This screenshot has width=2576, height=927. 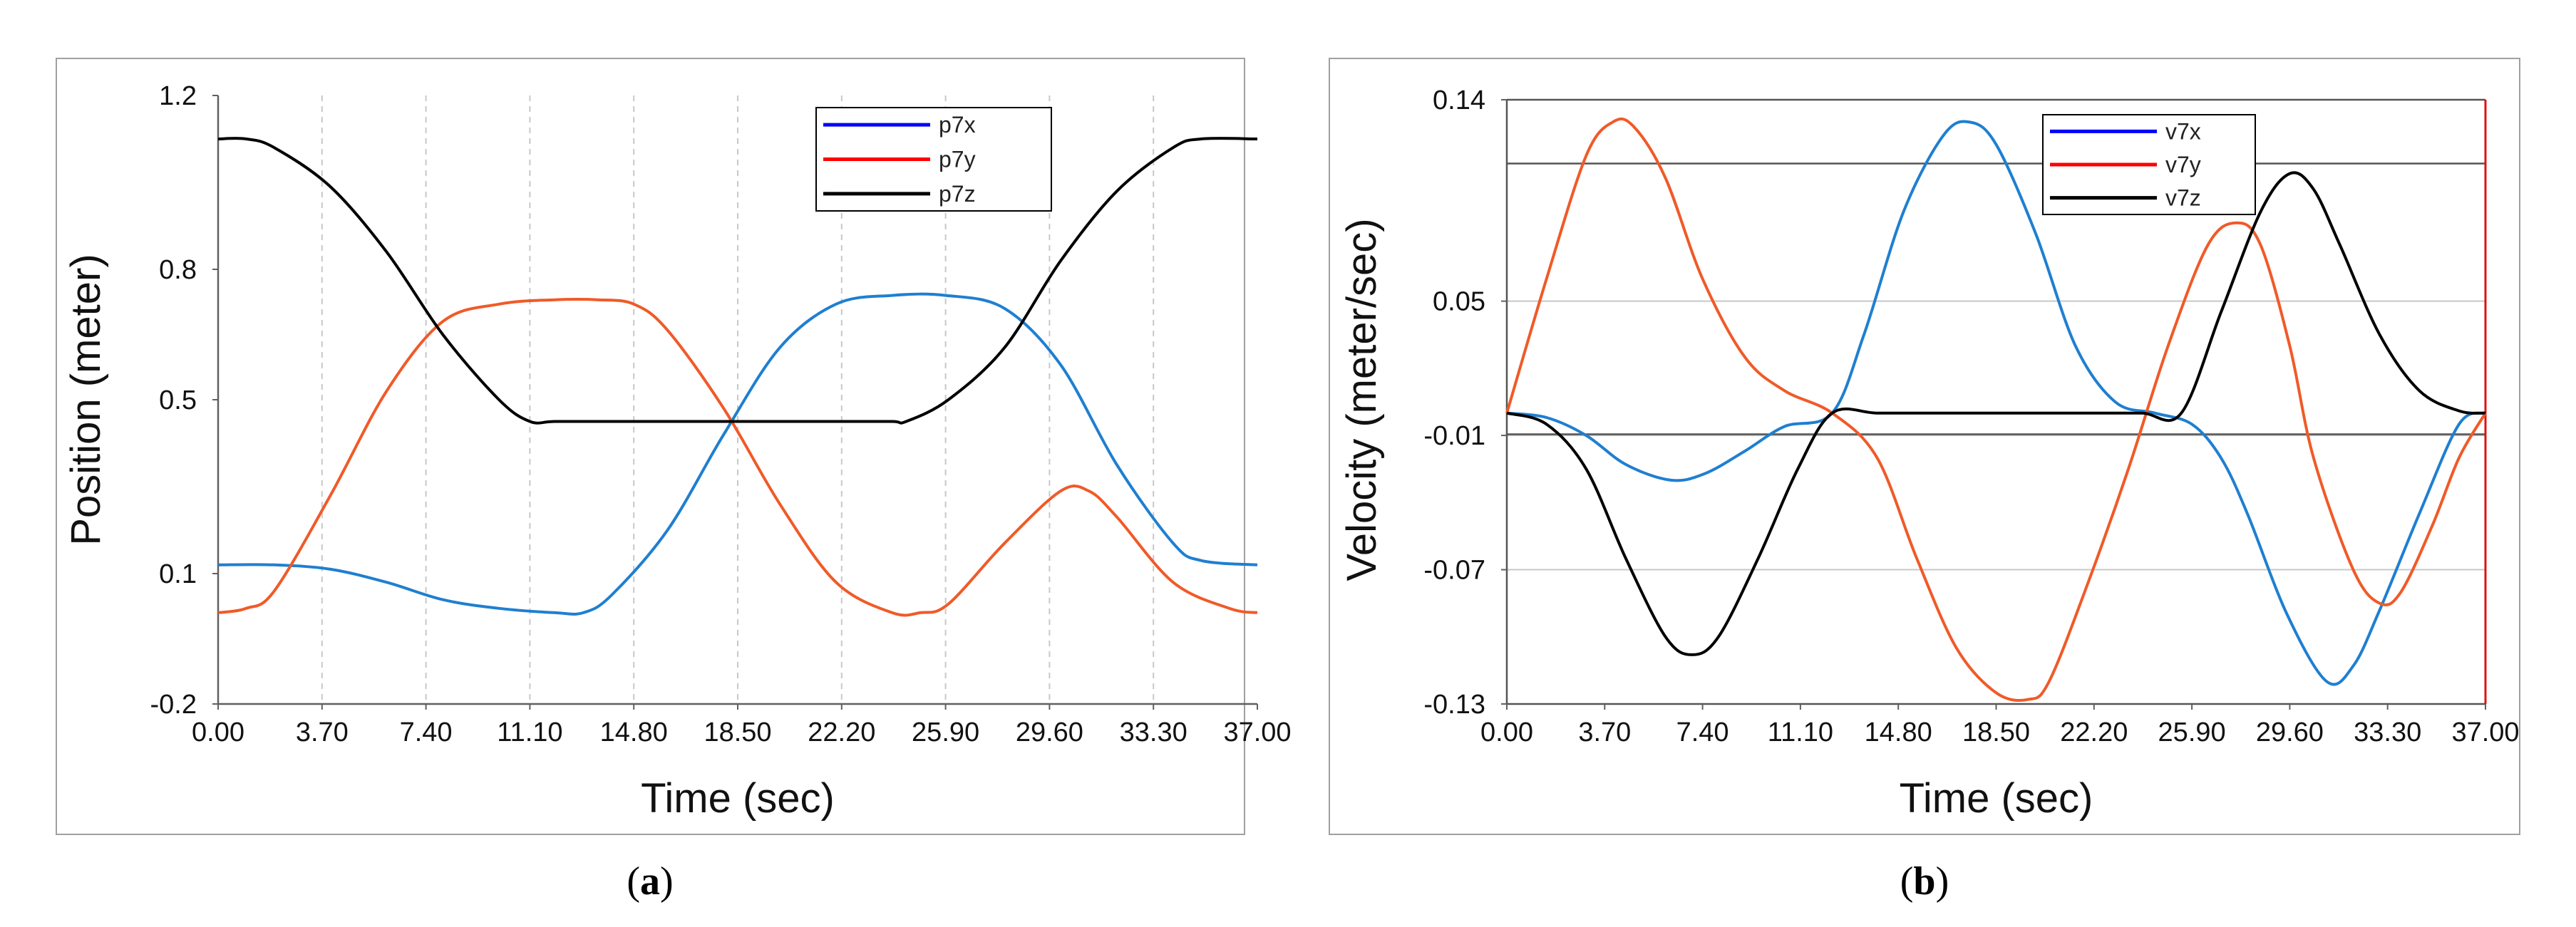 I want to click on panel-b-label: (b), so click(x=1924, y=881).